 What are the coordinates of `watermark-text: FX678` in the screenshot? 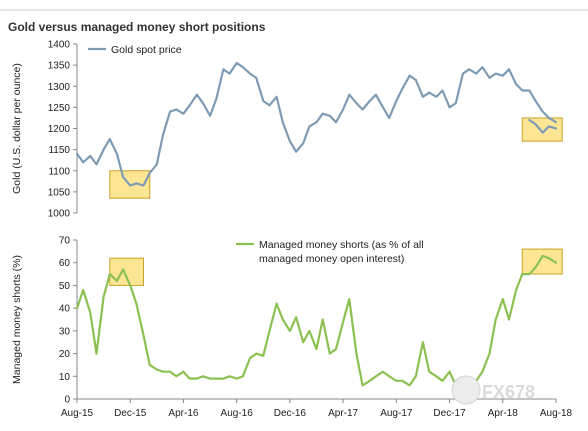 It's located at (508, 392).